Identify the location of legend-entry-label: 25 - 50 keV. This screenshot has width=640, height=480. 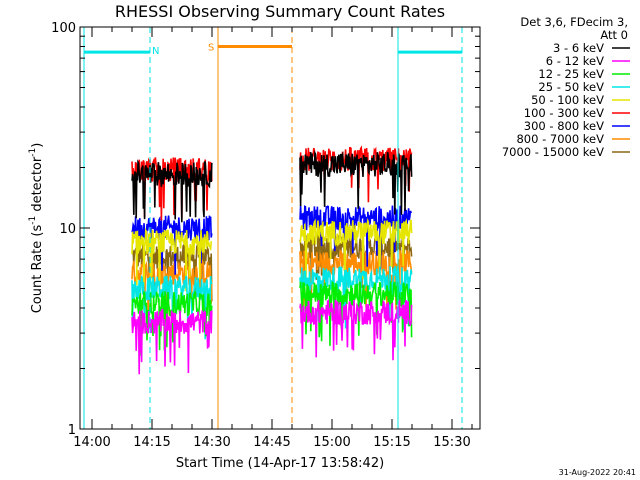
(571, 87).